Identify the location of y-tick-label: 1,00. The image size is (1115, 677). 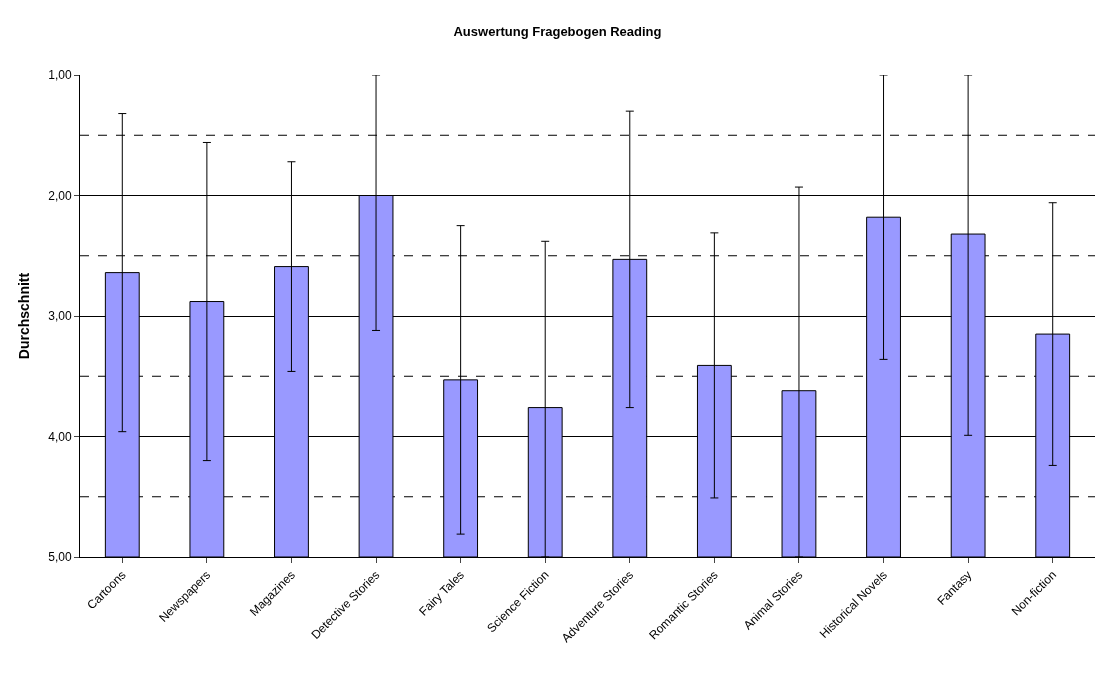
(60, 75).